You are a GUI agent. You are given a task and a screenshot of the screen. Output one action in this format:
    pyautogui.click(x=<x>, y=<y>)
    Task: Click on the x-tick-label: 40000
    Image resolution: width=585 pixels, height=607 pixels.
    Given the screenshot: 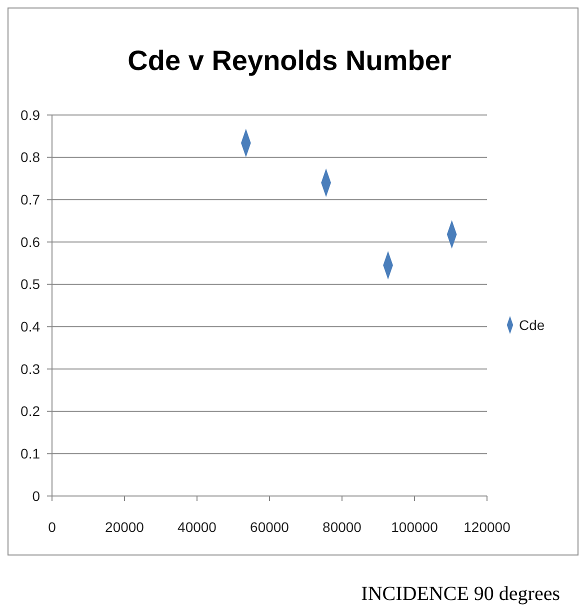 What is the action you would take?
    pyautogui.click(x=197, y=527)
    